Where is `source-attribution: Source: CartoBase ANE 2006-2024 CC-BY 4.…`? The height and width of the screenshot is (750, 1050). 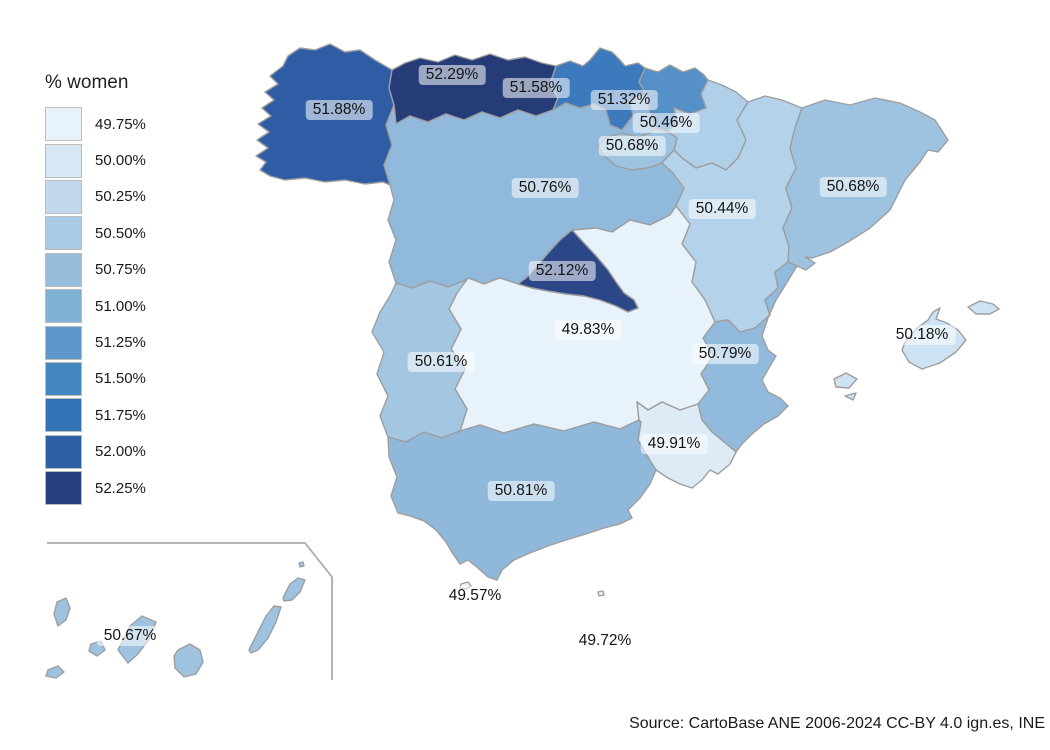
source-attribution: Source: CartoBase ANE 2006-2024 CC-BY 4.… is located at coordinates (837, 723).